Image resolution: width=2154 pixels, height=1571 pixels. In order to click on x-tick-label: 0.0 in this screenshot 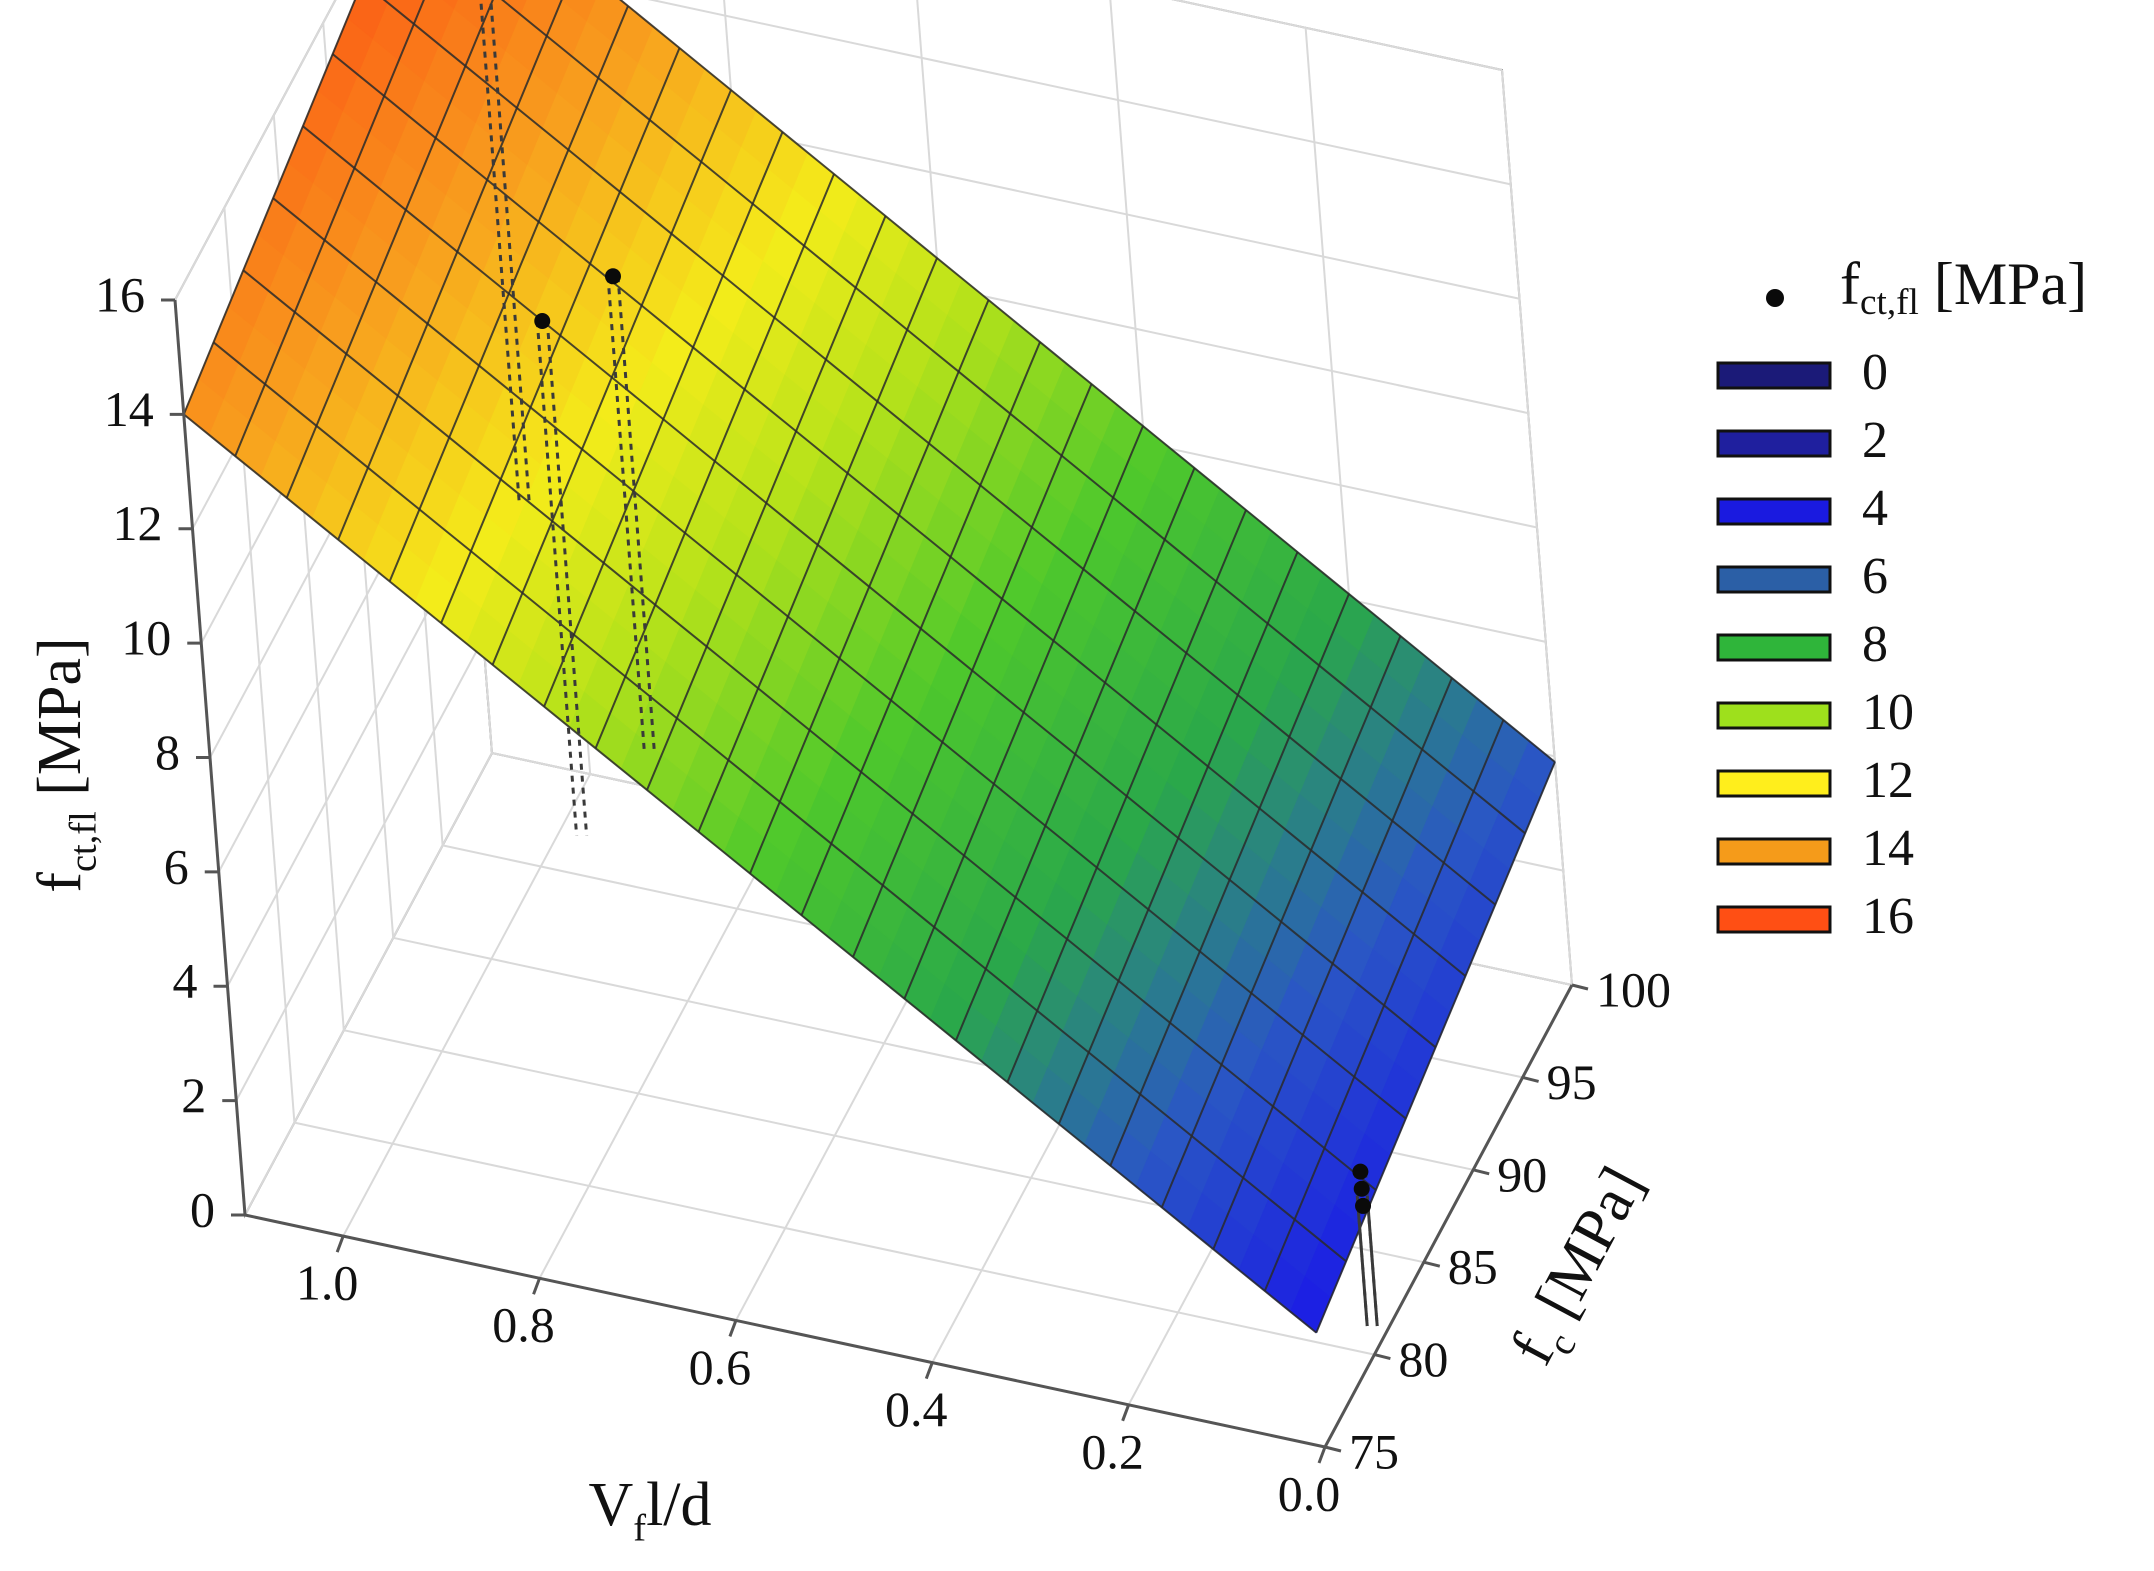, I will do `click(1309, 1493)`.